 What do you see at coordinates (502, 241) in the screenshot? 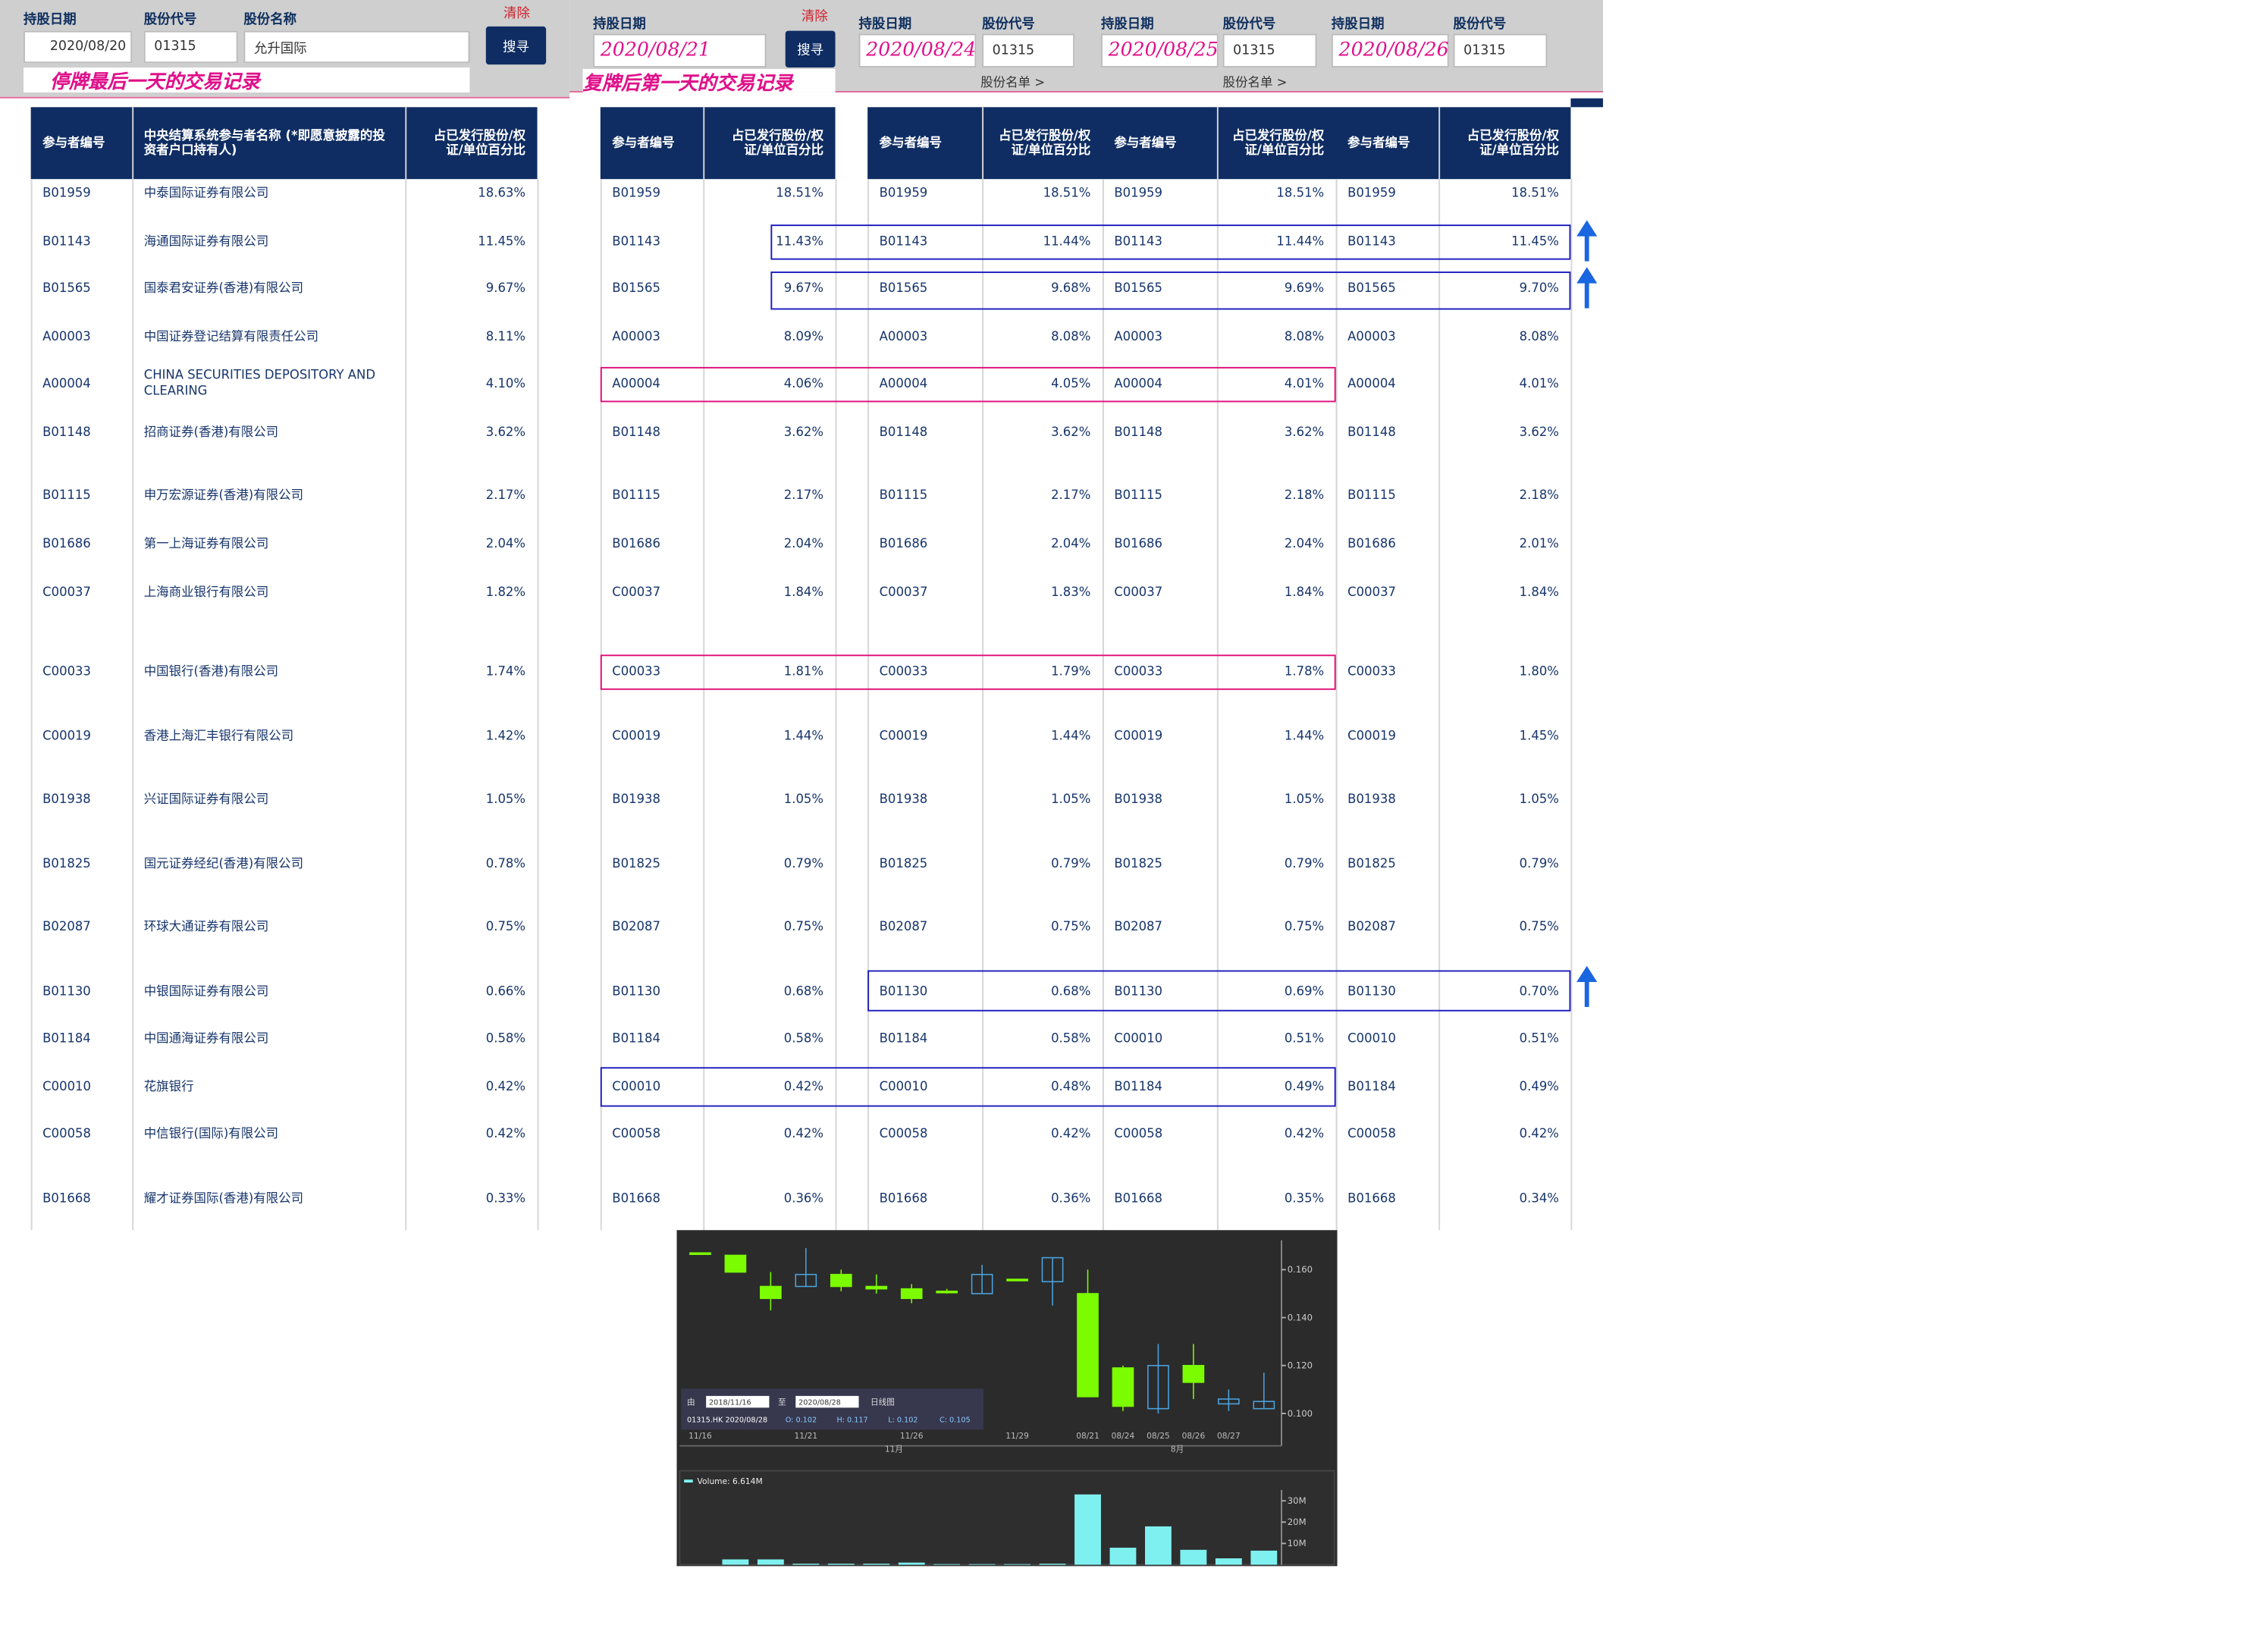
I see `table-cell: 11.45%` at bounding box center [502, 241].